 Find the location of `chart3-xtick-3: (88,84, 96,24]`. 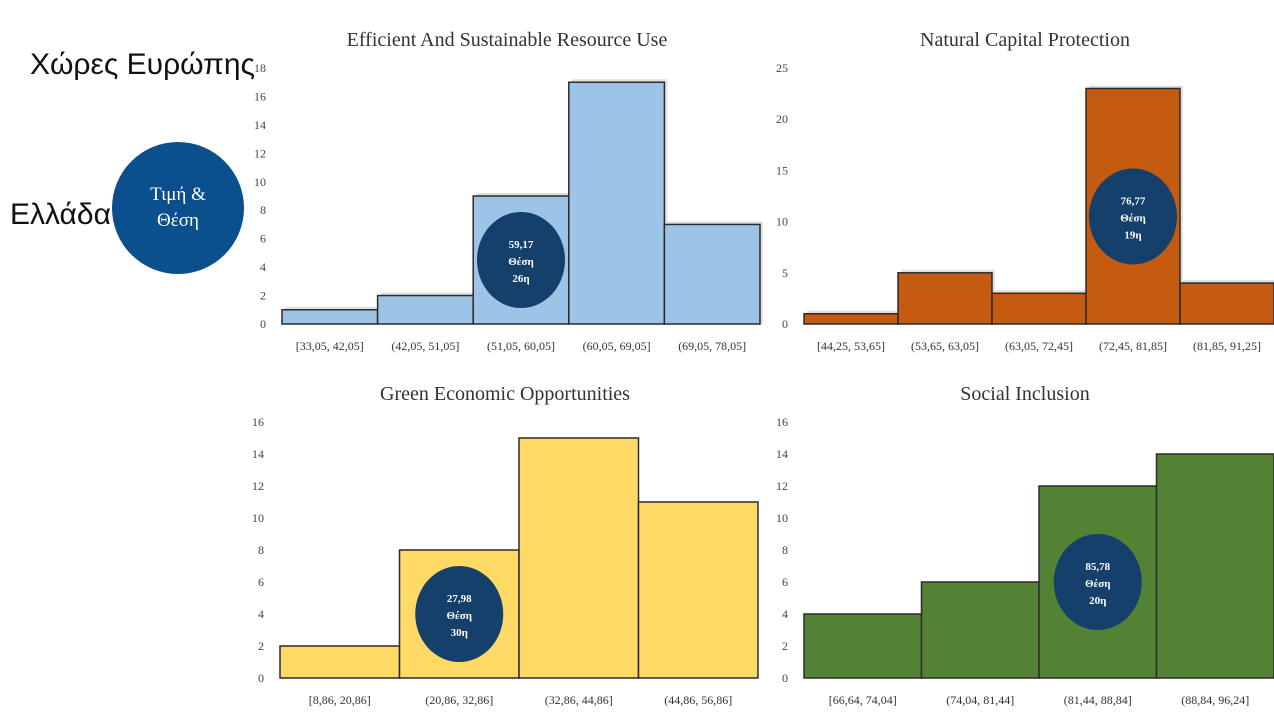

chart3-xtick-3: (88,84, 96,24] is located at coordinates (1215, 700).